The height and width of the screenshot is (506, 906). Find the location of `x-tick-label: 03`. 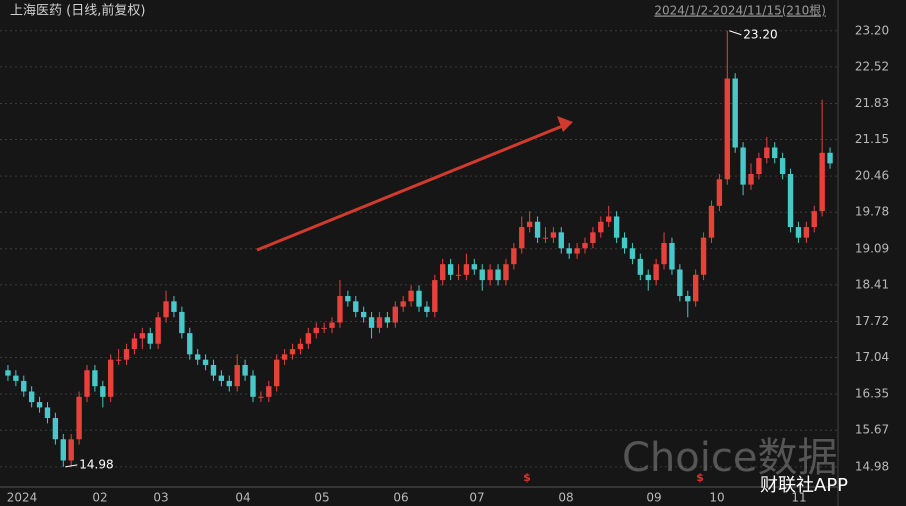

x-tick-label: 03 is located at coordinates (160, 498).